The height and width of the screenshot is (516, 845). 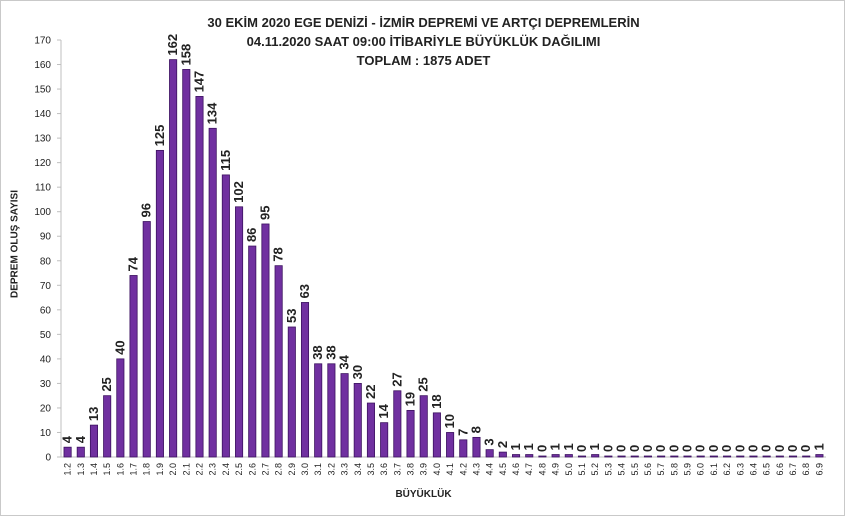 I want to click on x-tick-label: 5.0, so click(x=569, y=469).